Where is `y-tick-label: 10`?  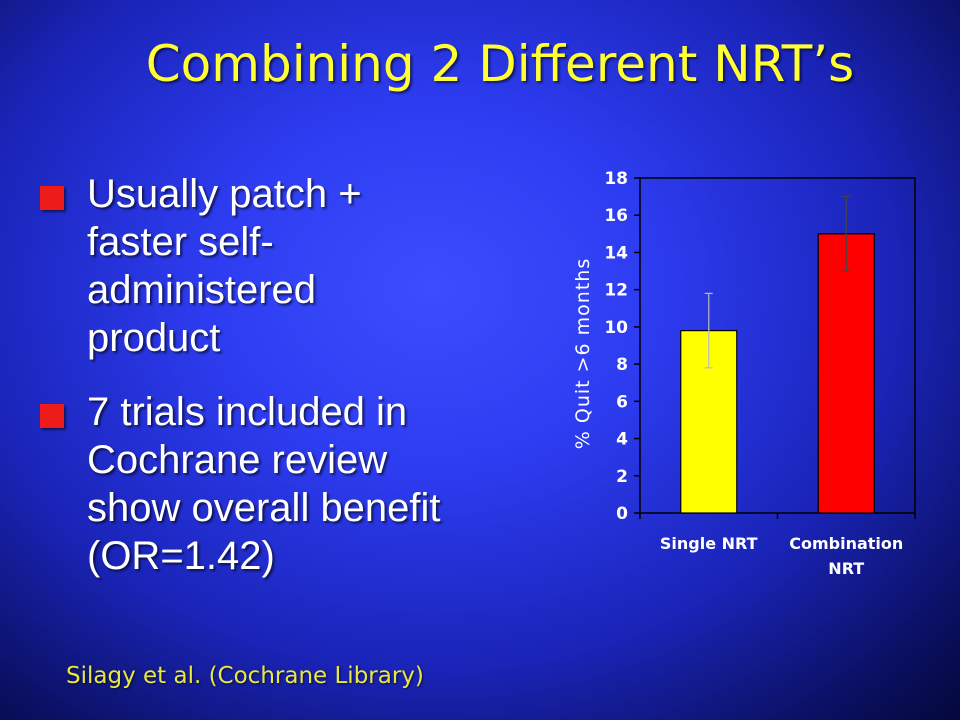 y-tick-label: 10 is located at coordinates (616, 328).